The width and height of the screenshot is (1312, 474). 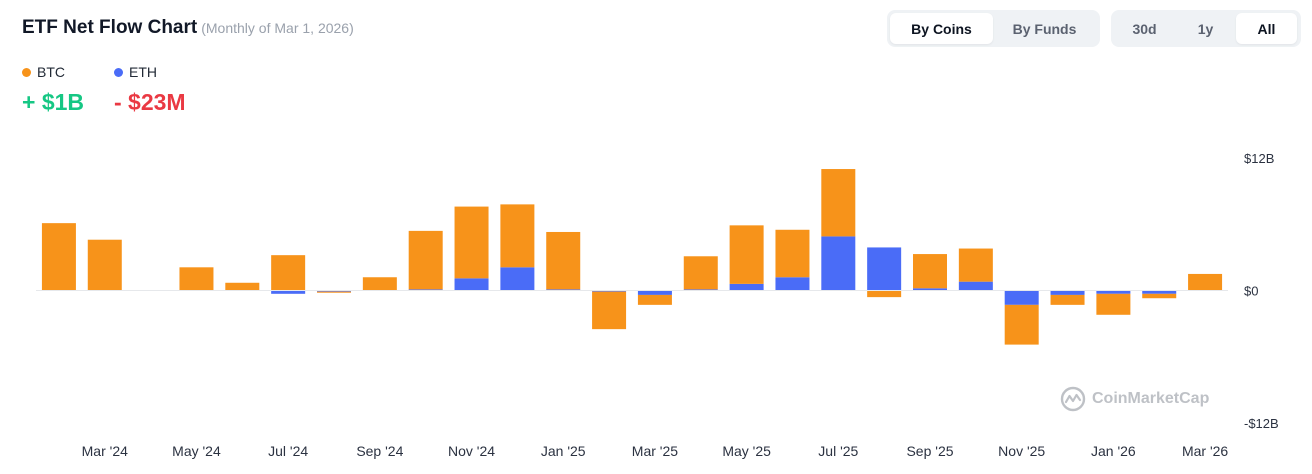 I want to click on x-tick-label: Sep '24, so click(x=379, y=451).